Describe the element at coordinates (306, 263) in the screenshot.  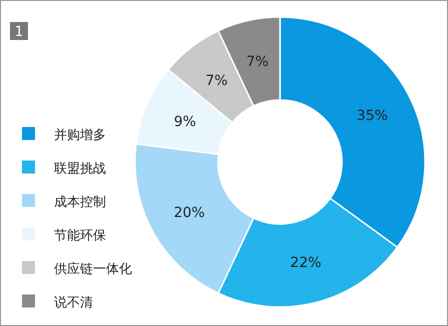
I see `data-label: 22%` at that location.